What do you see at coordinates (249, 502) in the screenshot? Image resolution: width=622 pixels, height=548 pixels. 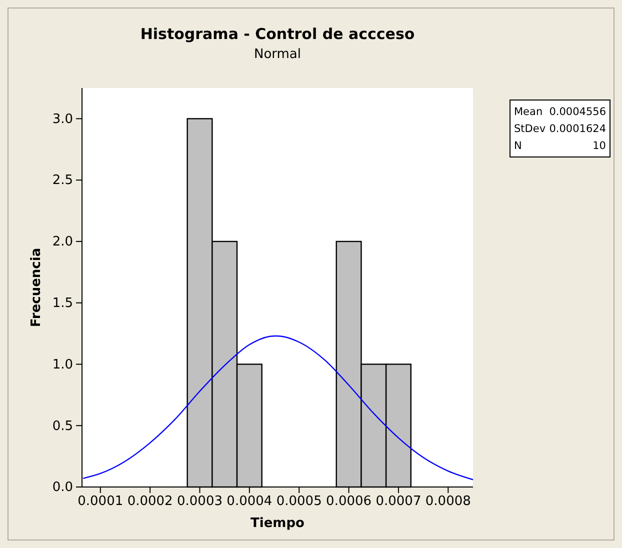 I see `x-tick-label: 0.0004` at bounding box center [249, 502].